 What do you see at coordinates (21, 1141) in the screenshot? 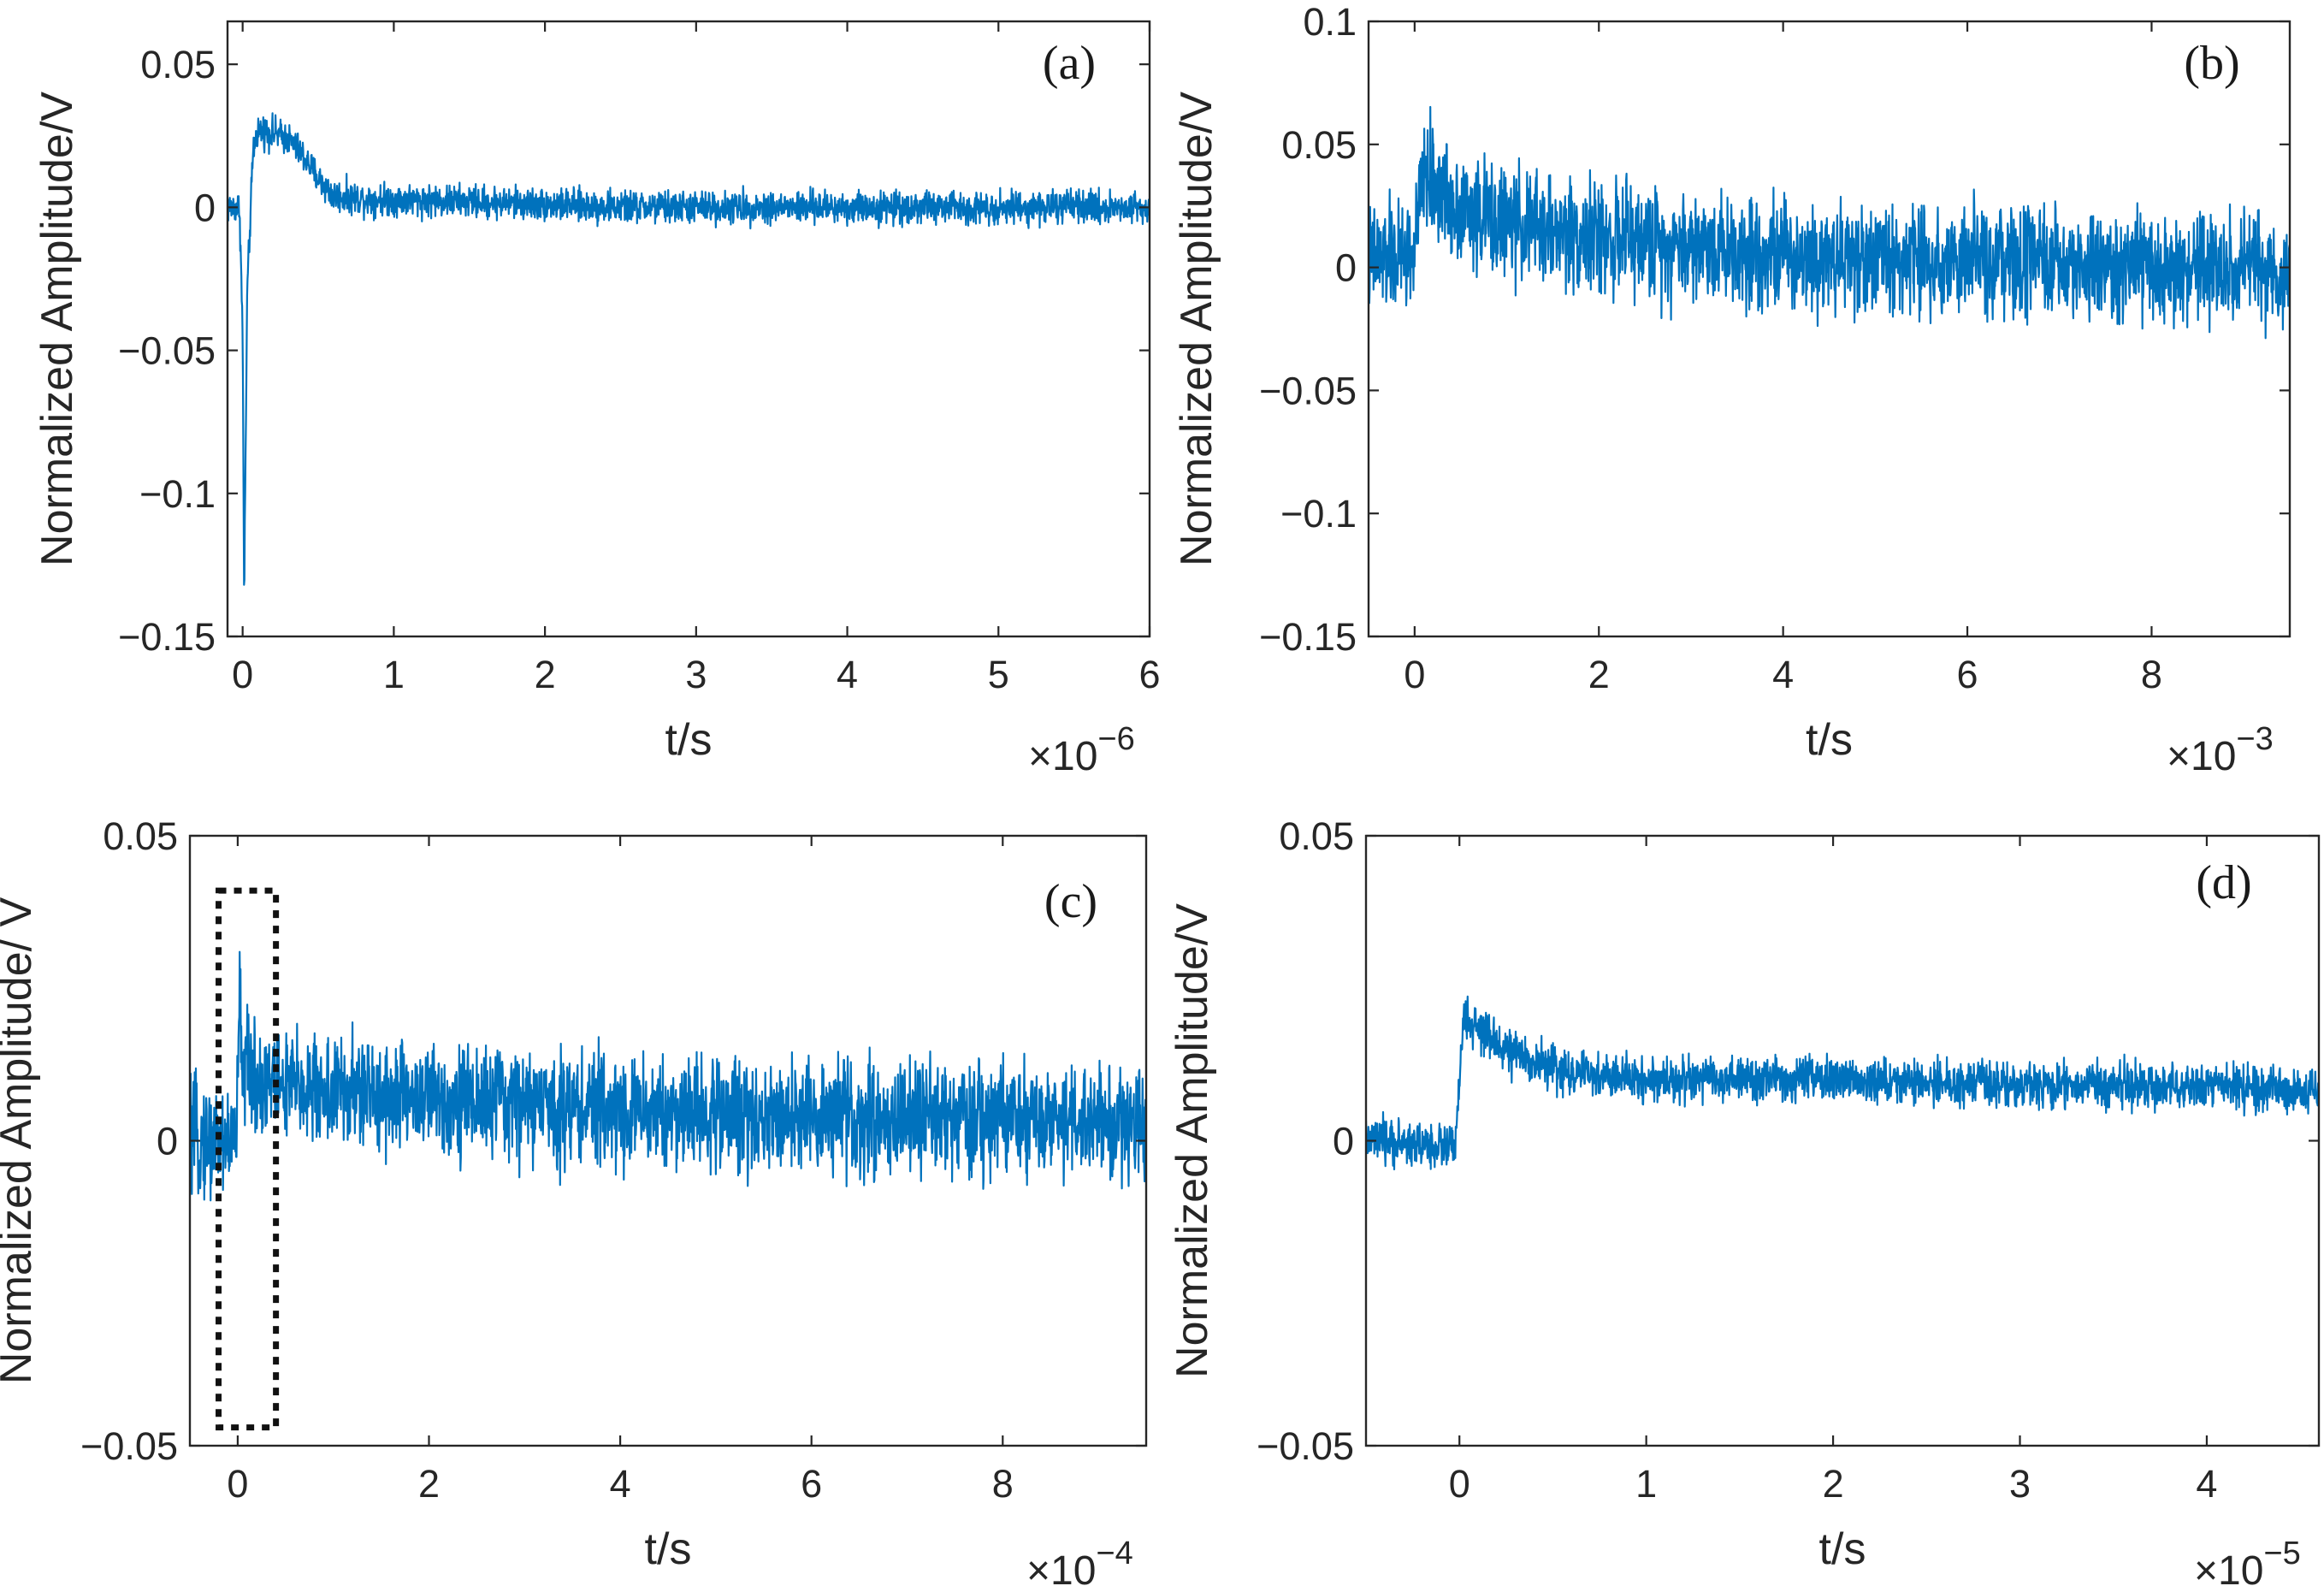
I see `y-axis-title: Normalized Amplitude/ V` at bounding box center [21, 1141].